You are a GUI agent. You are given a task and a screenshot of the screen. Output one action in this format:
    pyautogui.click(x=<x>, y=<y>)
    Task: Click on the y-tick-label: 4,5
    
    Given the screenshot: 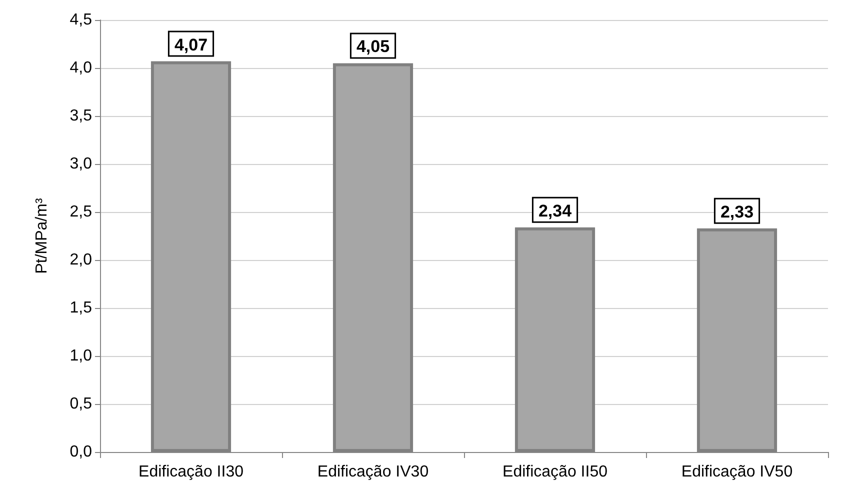 What is the action you would take?
    pyautogui.click(x=81, y=20)
    